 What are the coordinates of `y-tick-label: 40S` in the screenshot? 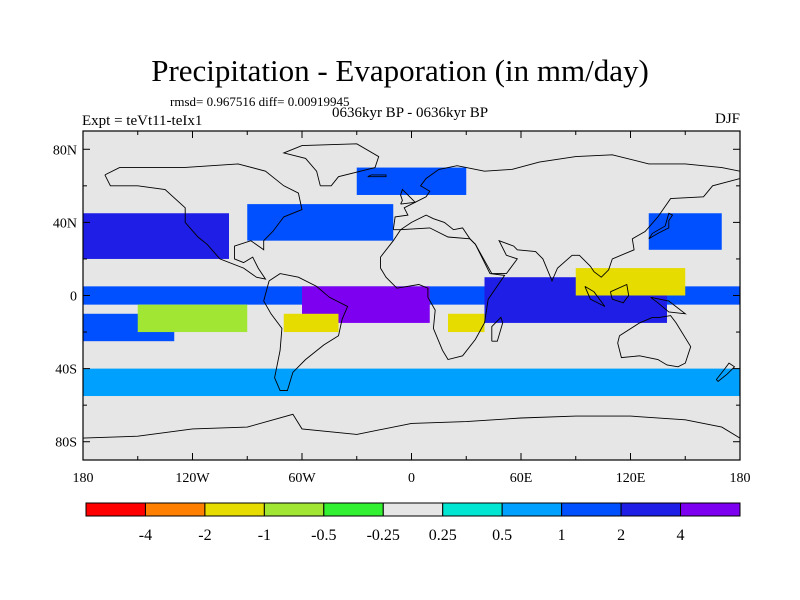 It's located at (66, 370).